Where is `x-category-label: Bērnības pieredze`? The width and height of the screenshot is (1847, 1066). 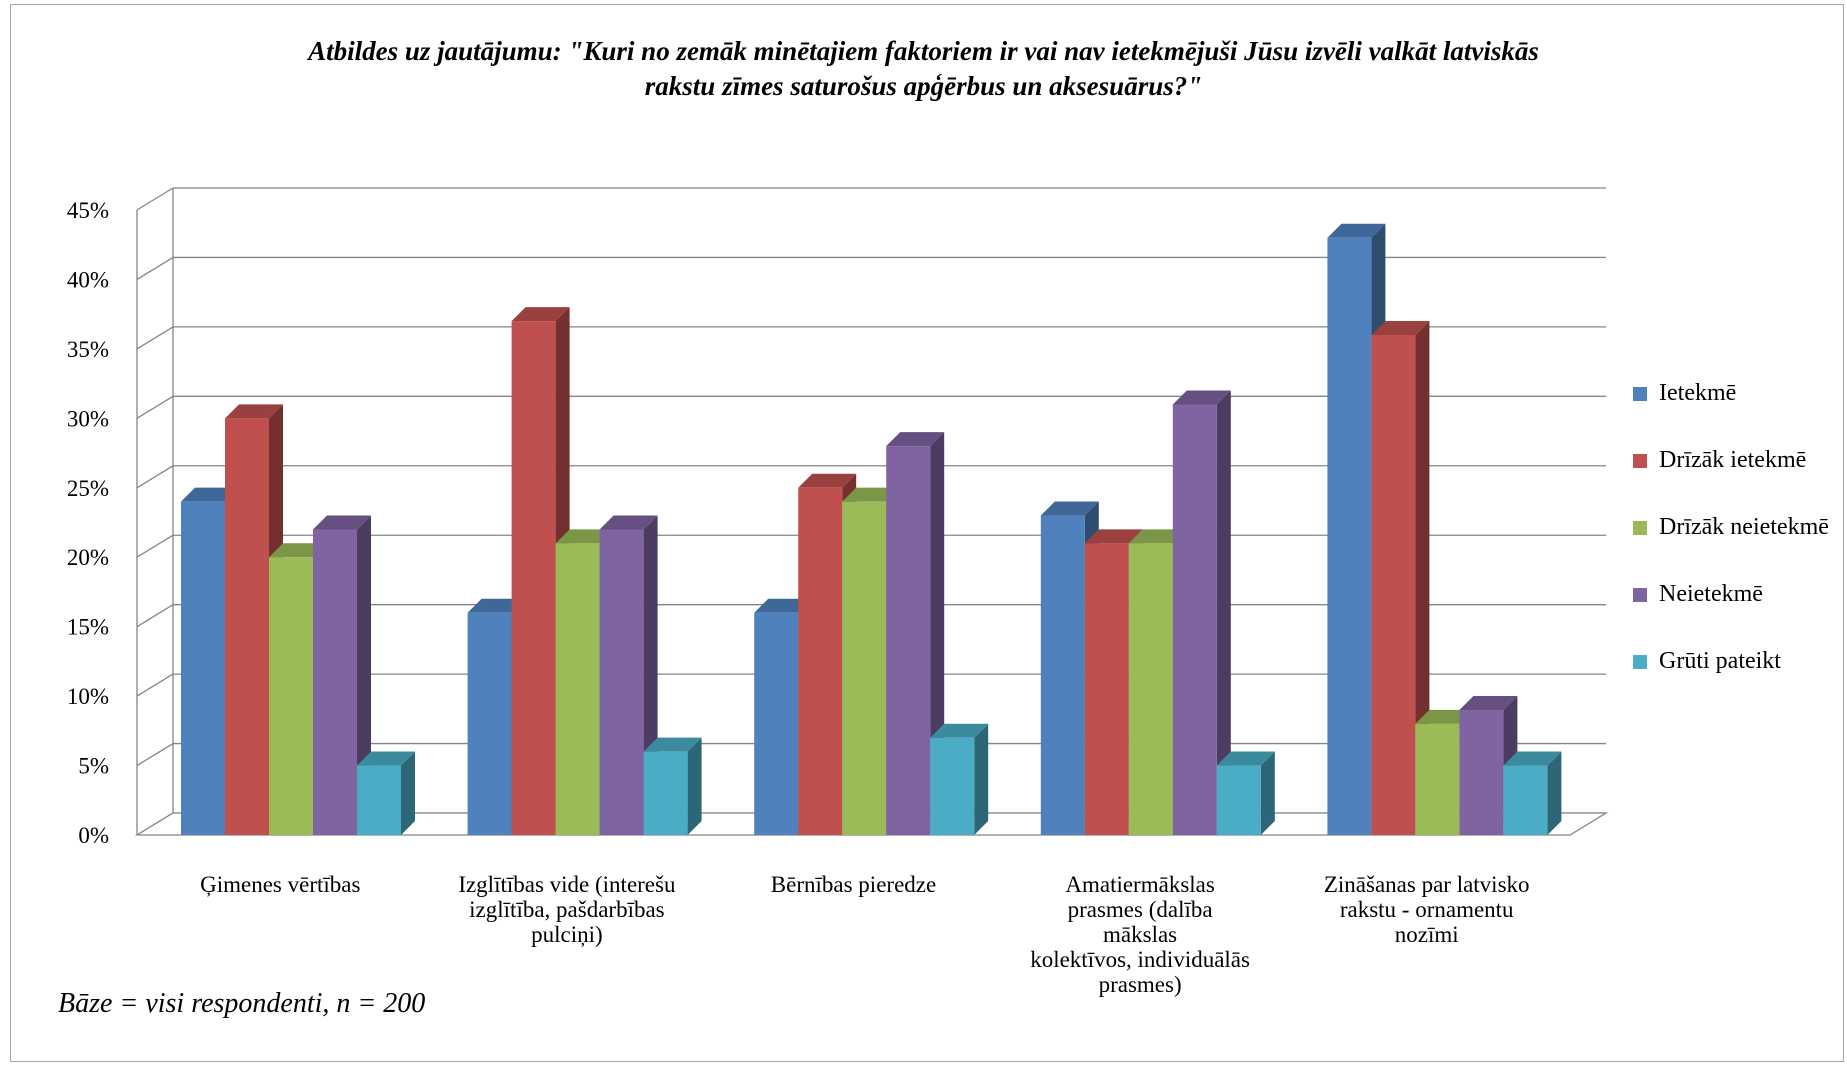
x-category-label: Bērnības pieredze is located at coordinates (853, 884).